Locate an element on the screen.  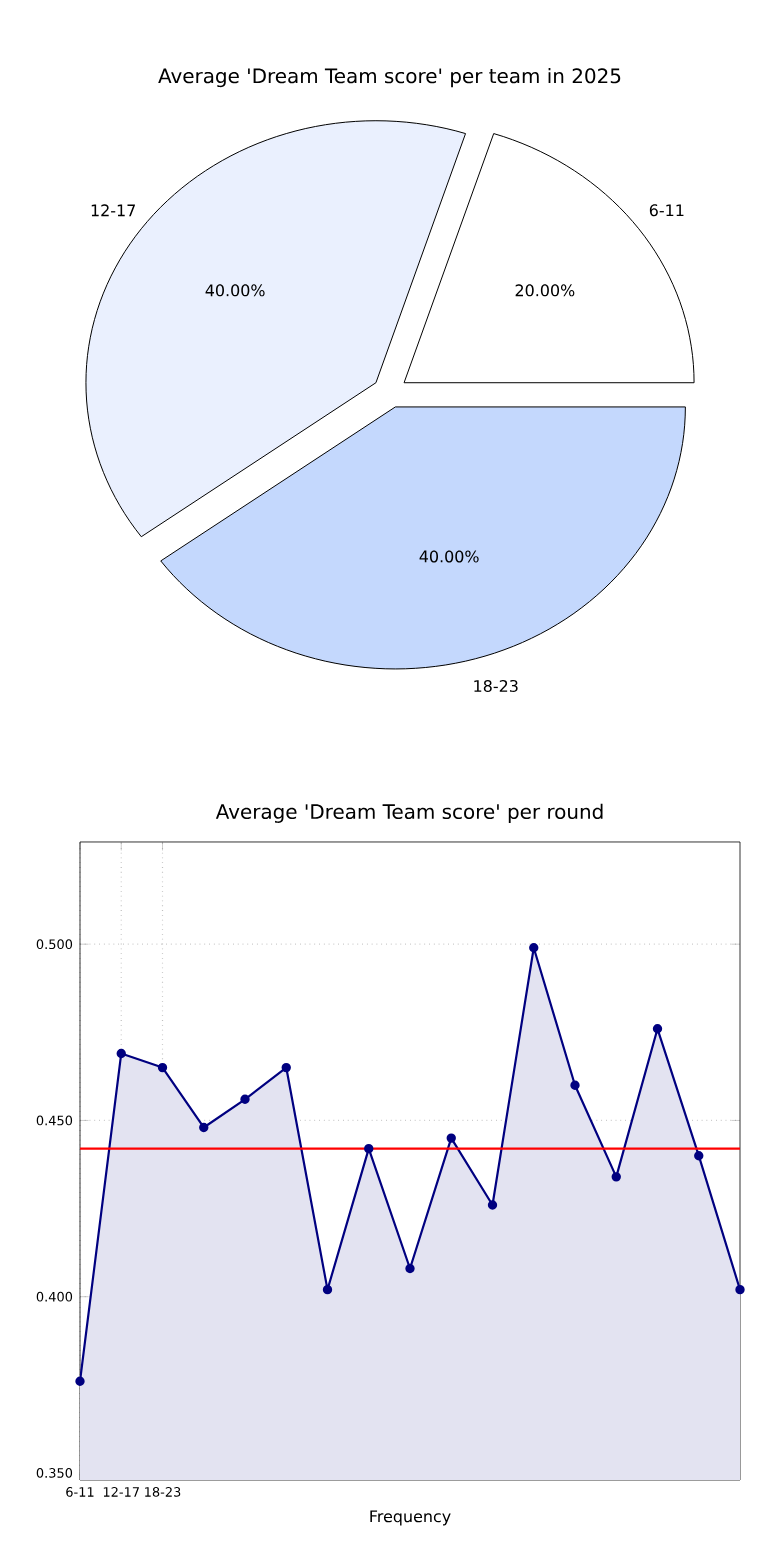
chart-title: Average 'Dream Team score' per round is located at coordinates (409, 813).